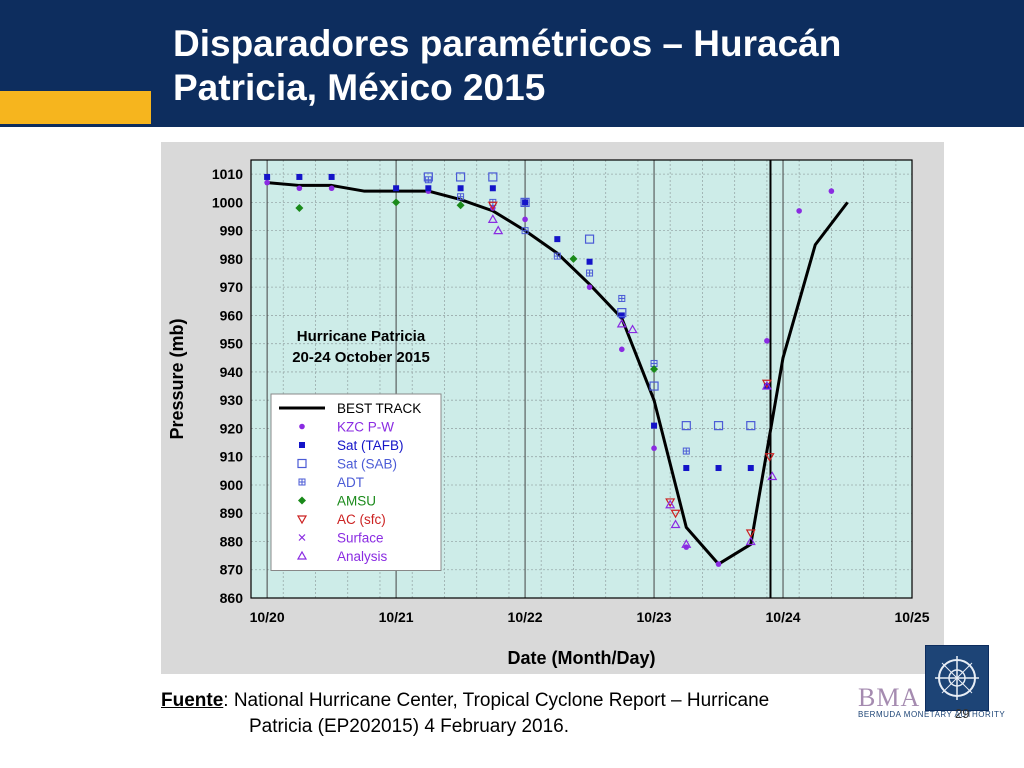 The image size is (1024, 768). What do you see at coordinates (957, 678) in the screenshot?
I see `bma-emblem-icon` at bounding box center [957, 678].